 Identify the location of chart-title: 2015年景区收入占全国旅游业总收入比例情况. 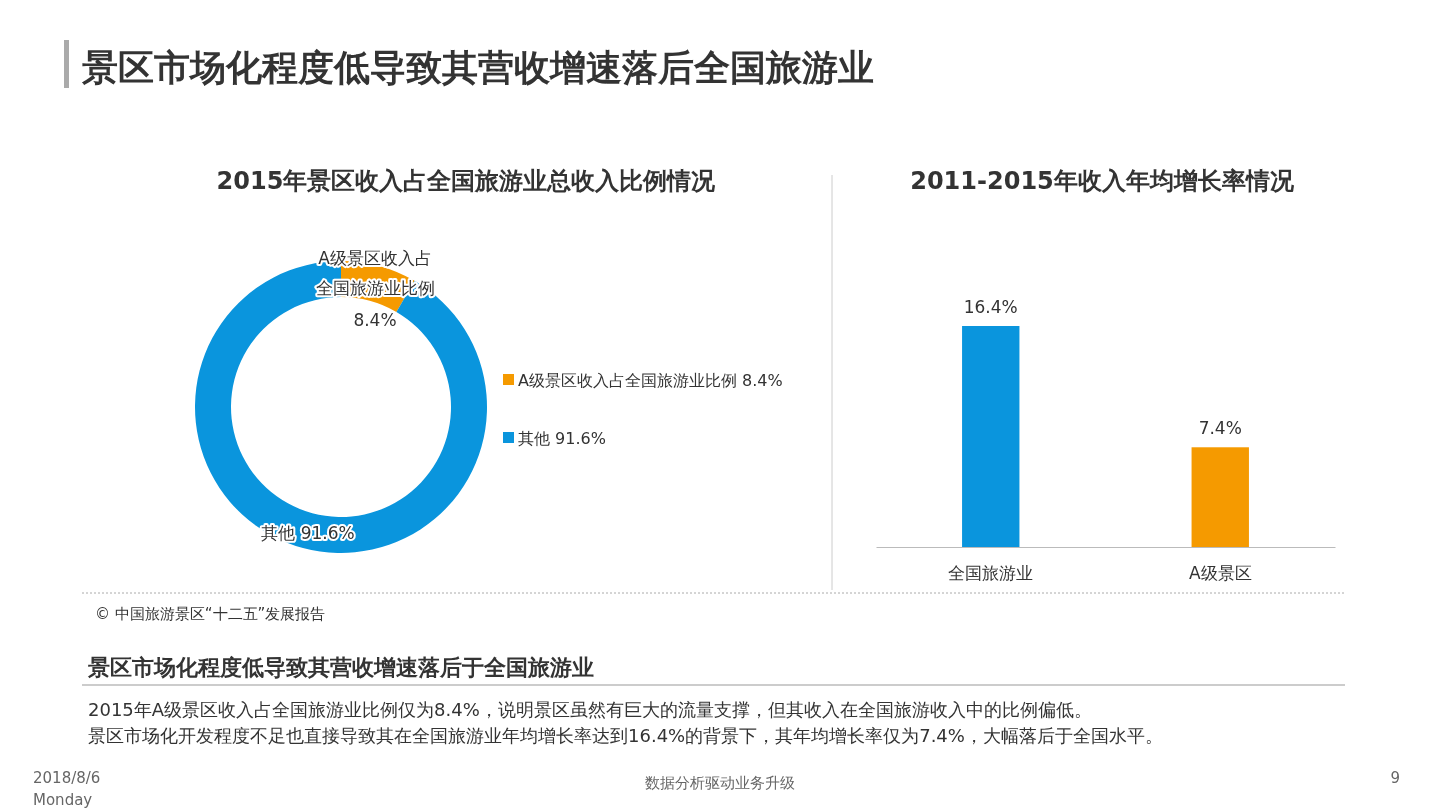
(466, 181).